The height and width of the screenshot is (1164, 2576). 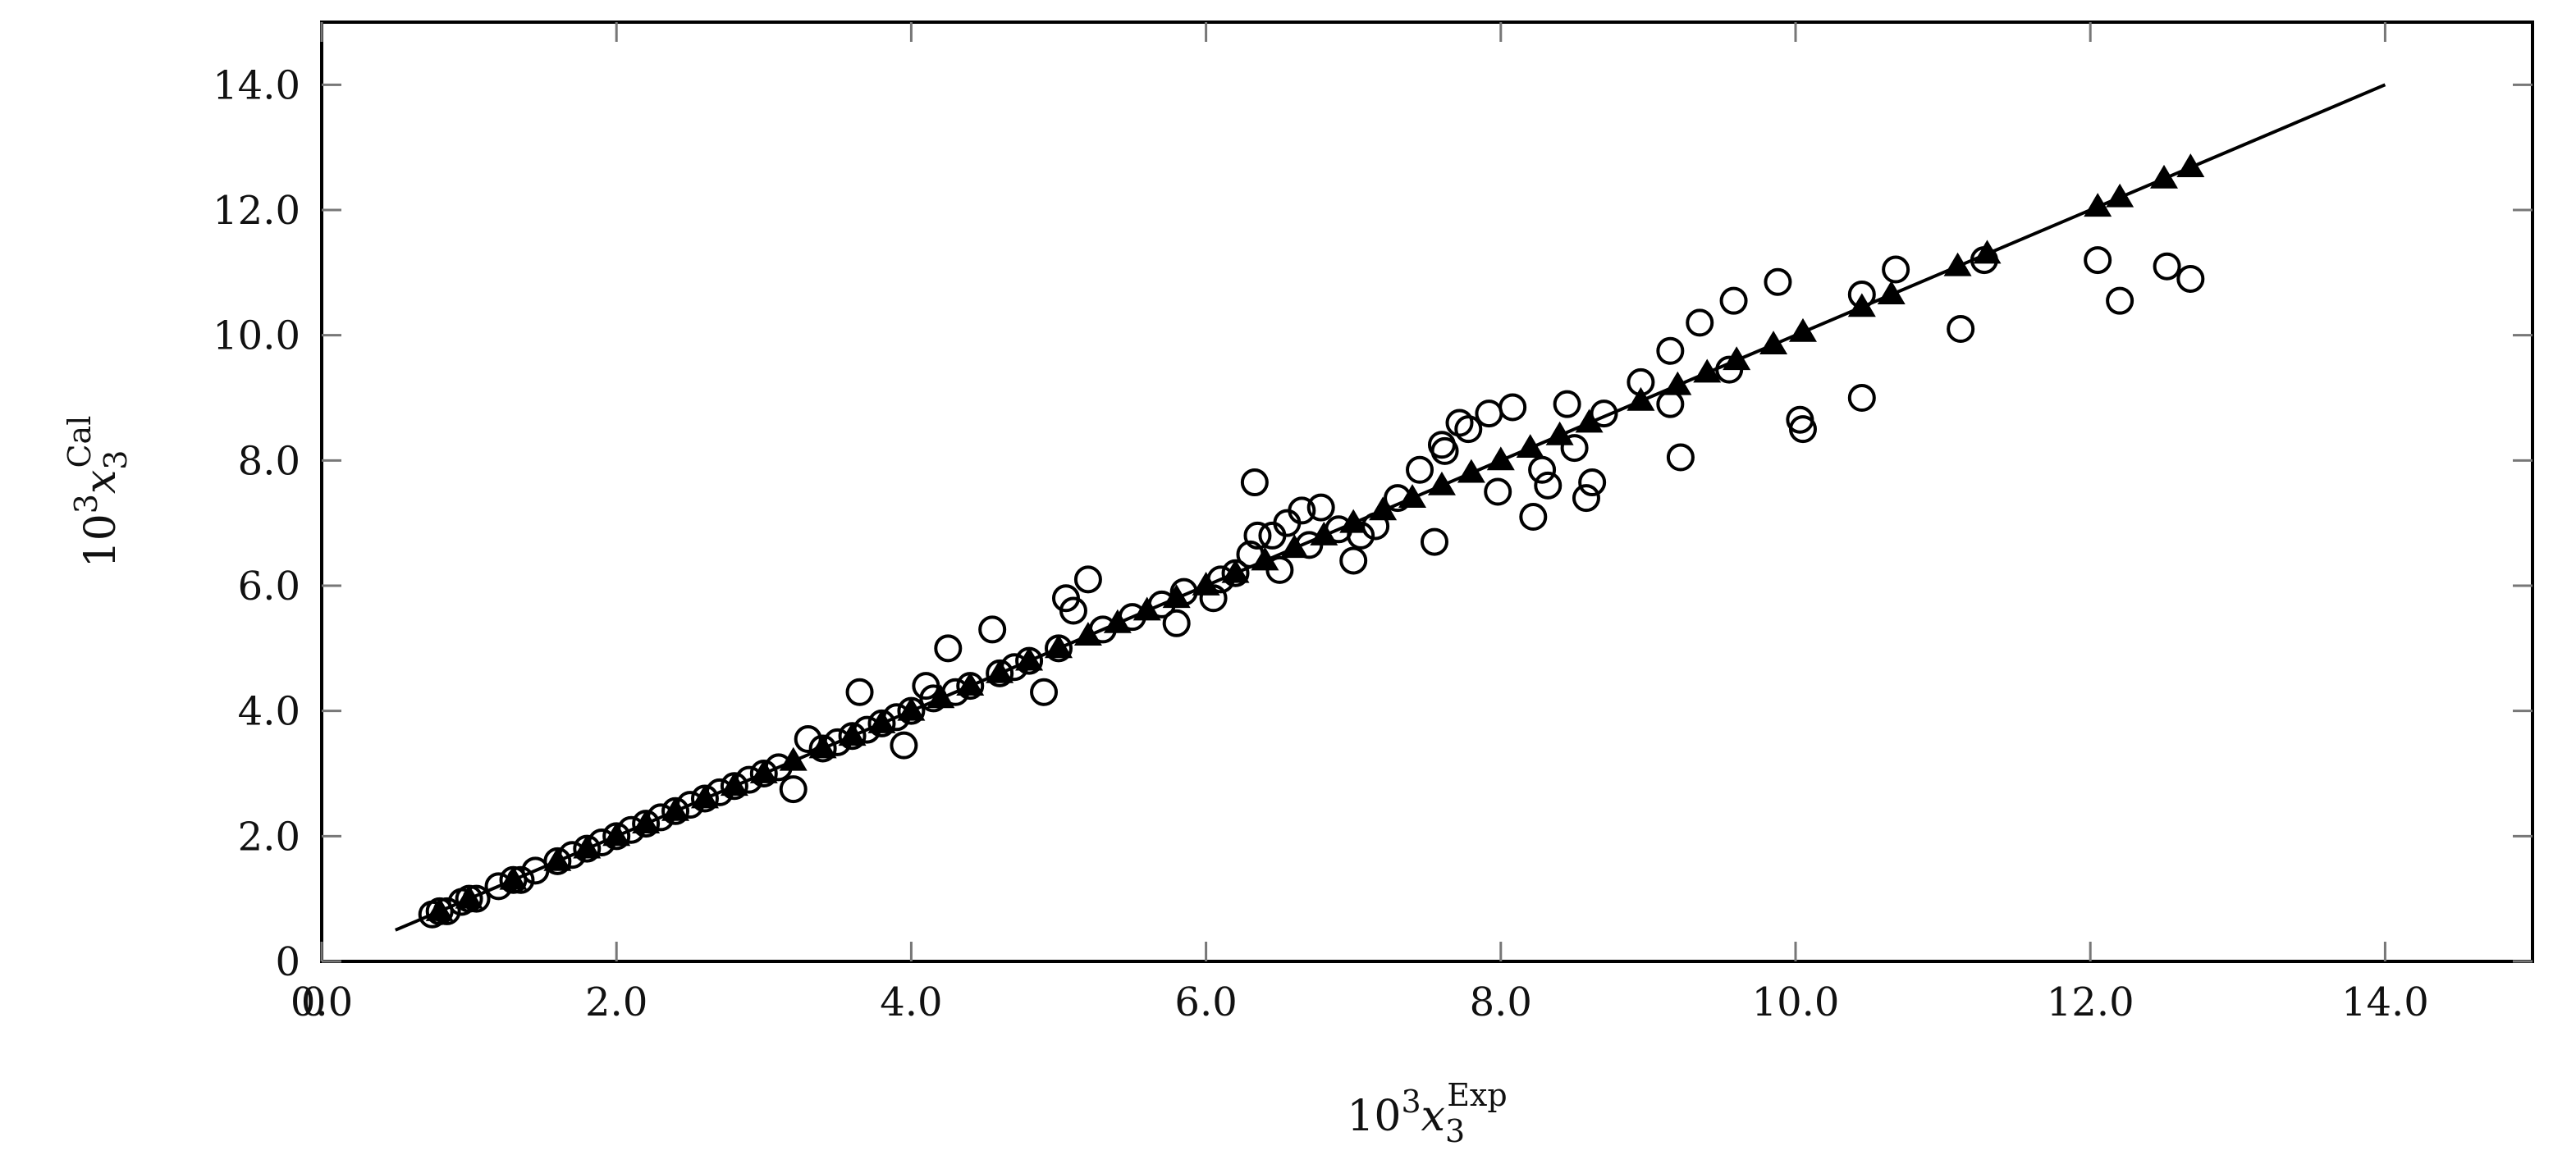 I want to click on y-tick-label: 12.0, so click(x=256, y=211).